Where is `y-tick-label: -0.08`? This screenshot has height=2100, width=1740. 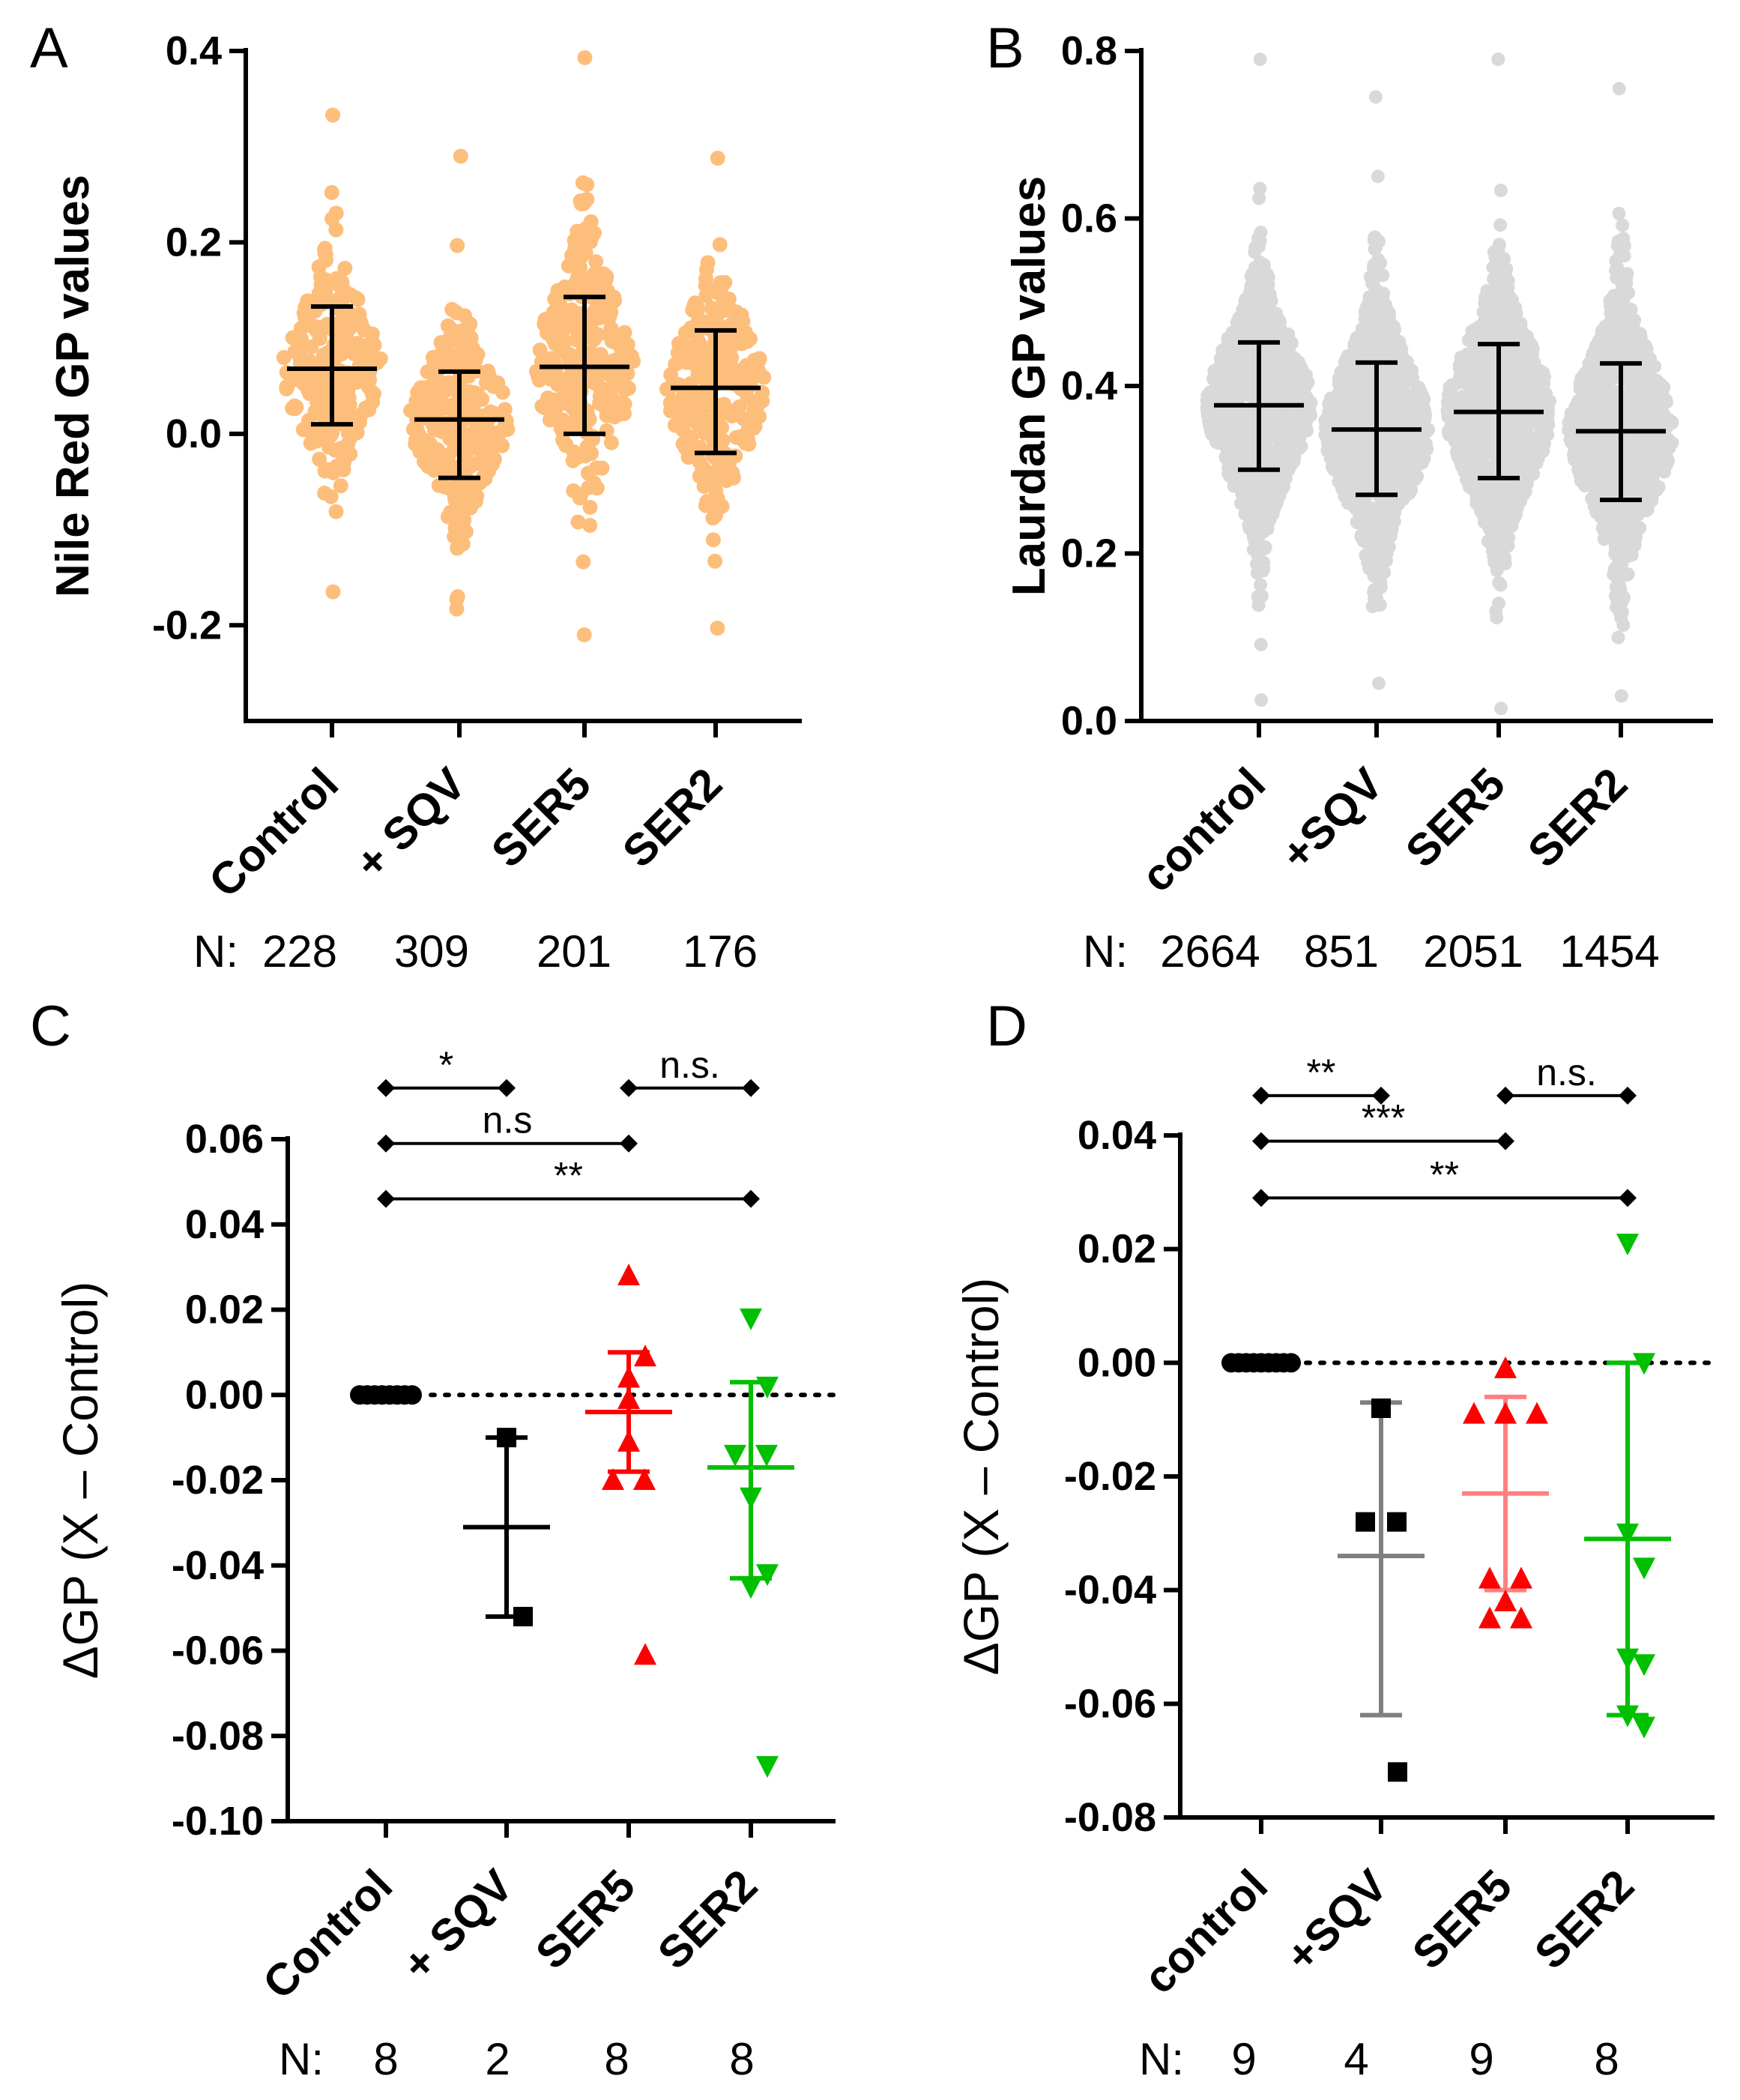
y-tick-label: -0.08 is located at coordinates (218, 1735).